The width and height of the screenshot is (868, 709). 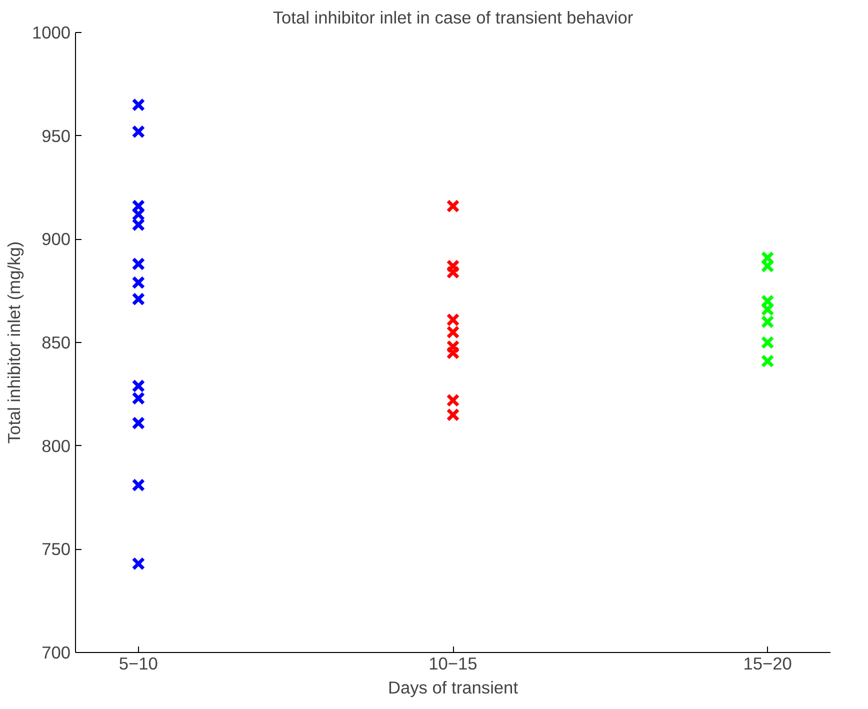 What do you see at coordinates (453, 18) in the screenshot?
I see `chart-title: Total inhibitor inlet in case of transient behavior` at bounding box center [453, 18].